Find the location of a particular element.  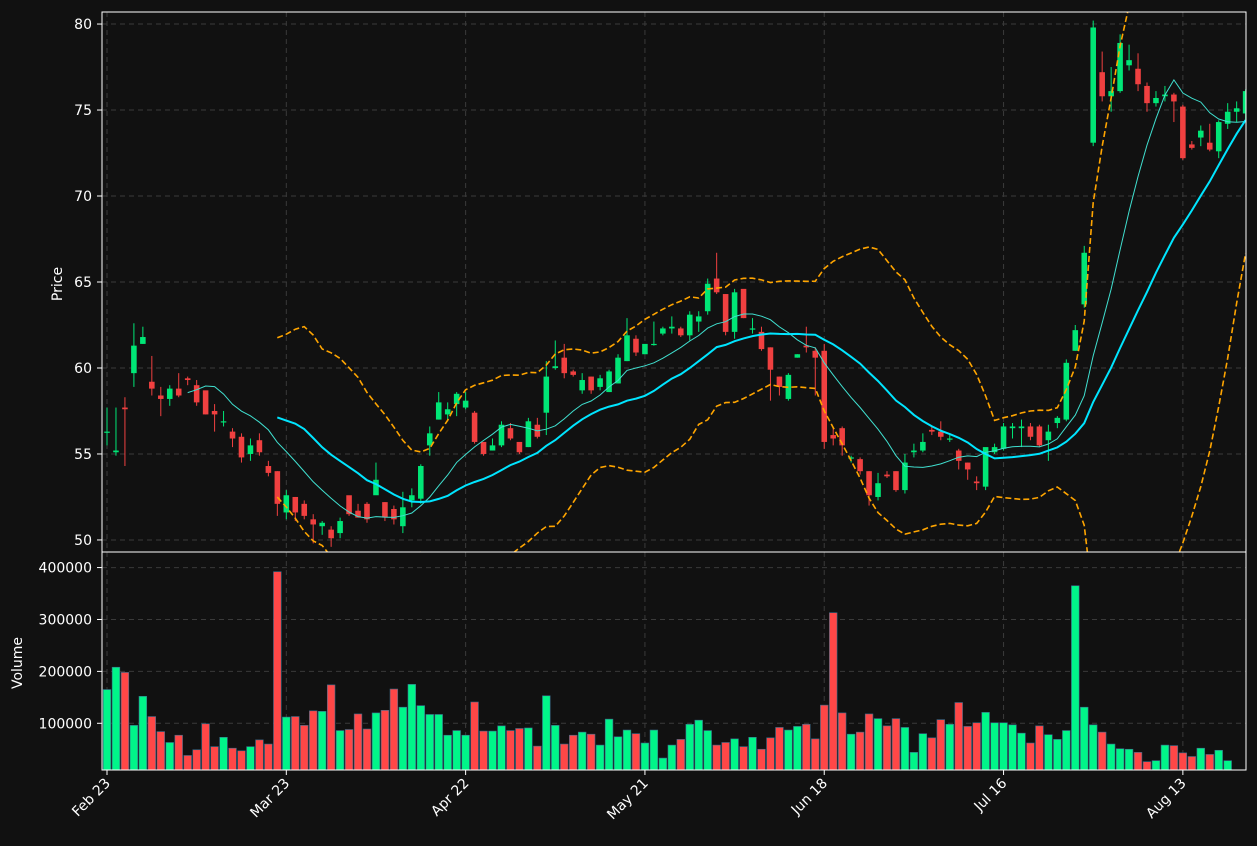

price-tick-label: 50 is located at coordinates (83, 541).